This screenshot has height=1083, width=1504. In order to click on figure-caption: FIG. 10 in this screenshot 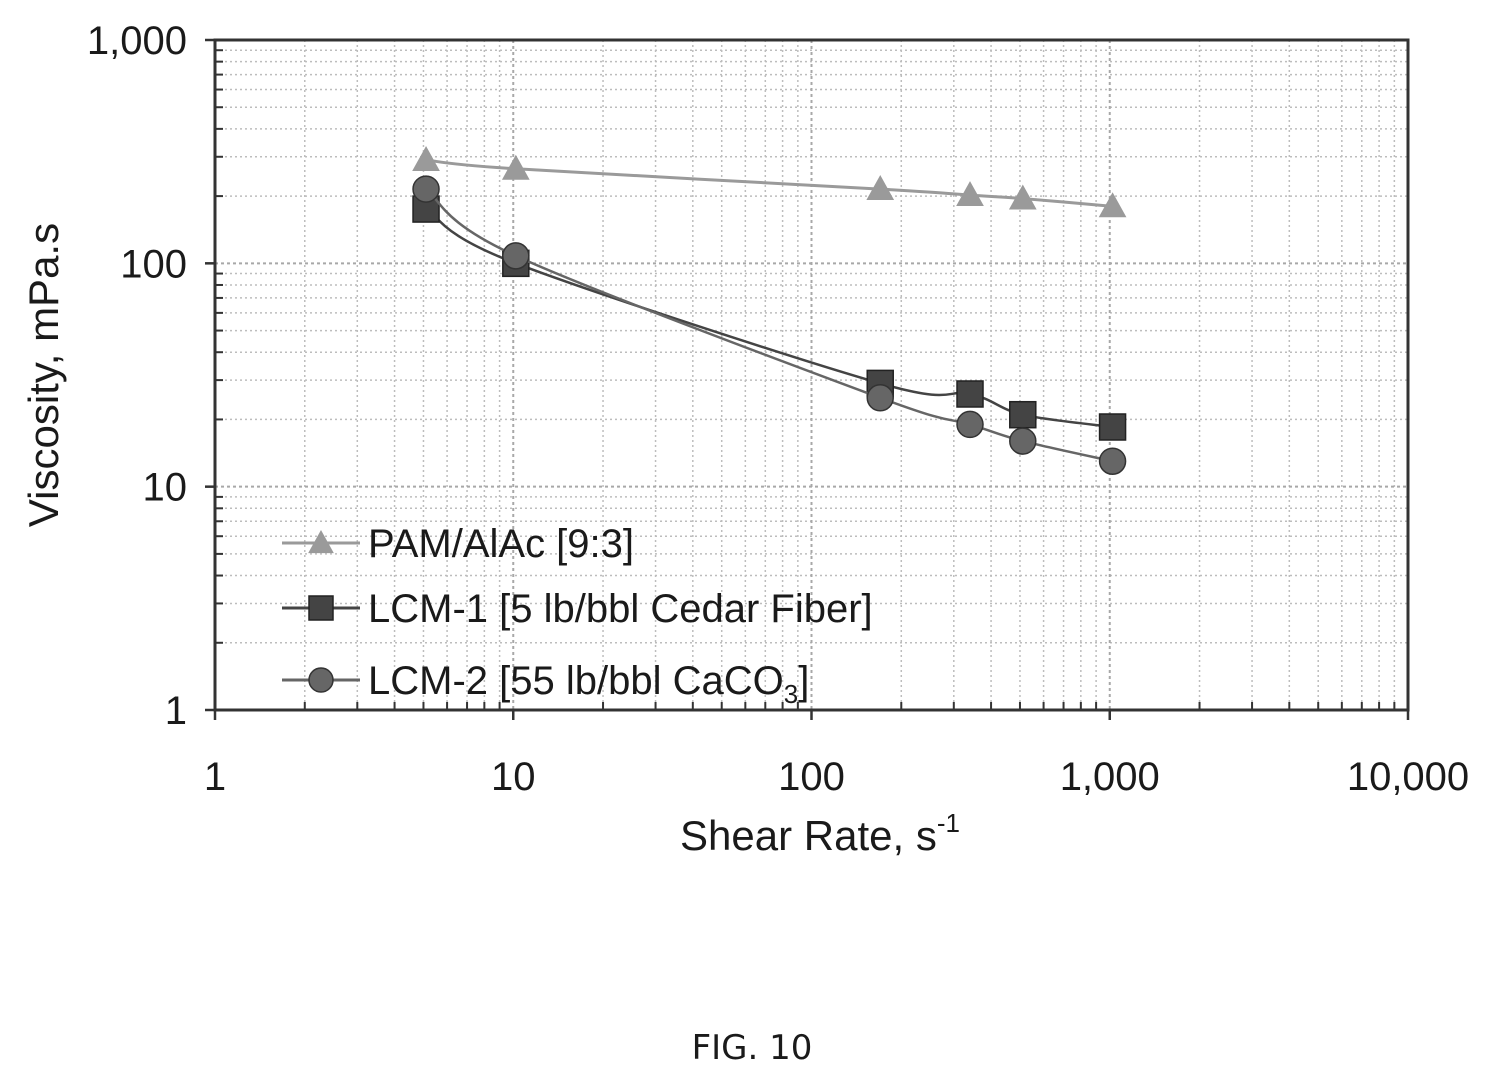, I will do `click(752, 1048)`.